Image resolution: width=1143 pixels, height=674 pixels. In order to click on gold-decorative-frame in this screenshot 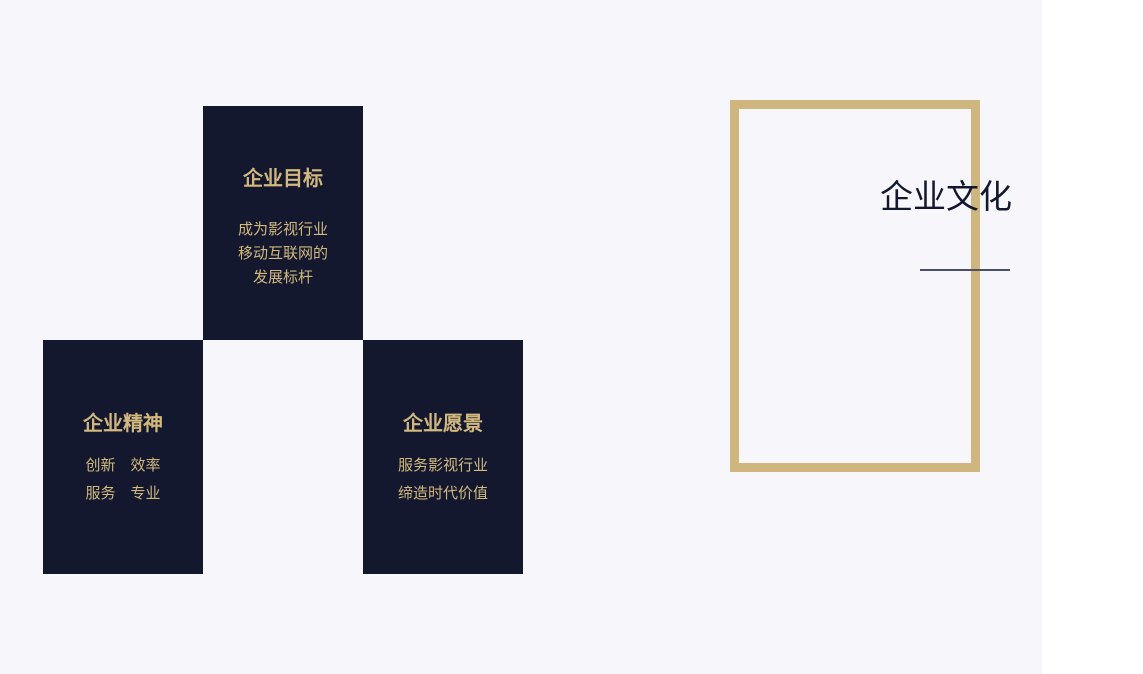, I will do `click(855, 286)`.